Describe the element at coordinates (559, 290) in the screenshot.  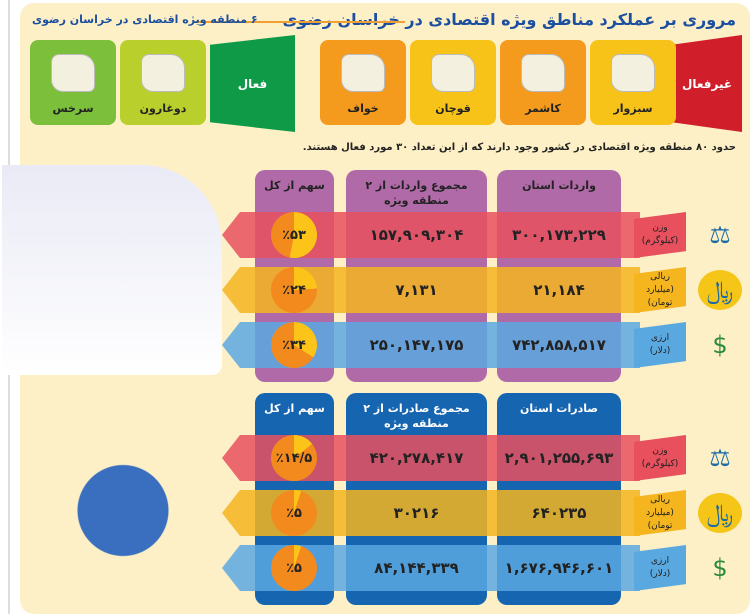
I see `province-value: ۲۱,۱۸۴` at that location.